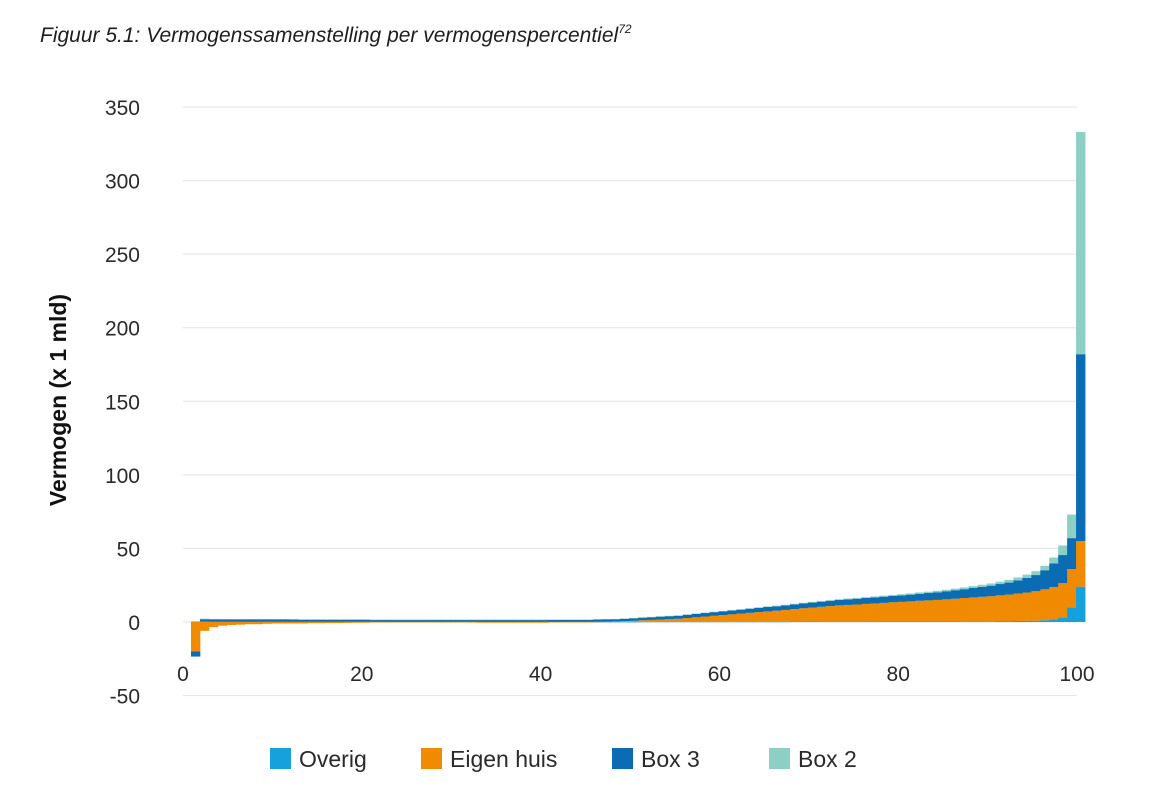 This screenshot has height=795, width=1171. What do you see at coordinates (982, 609) in the screenshot?
I see `bar-segment-eigen-huis-p89` at bounding box center [982, 609].